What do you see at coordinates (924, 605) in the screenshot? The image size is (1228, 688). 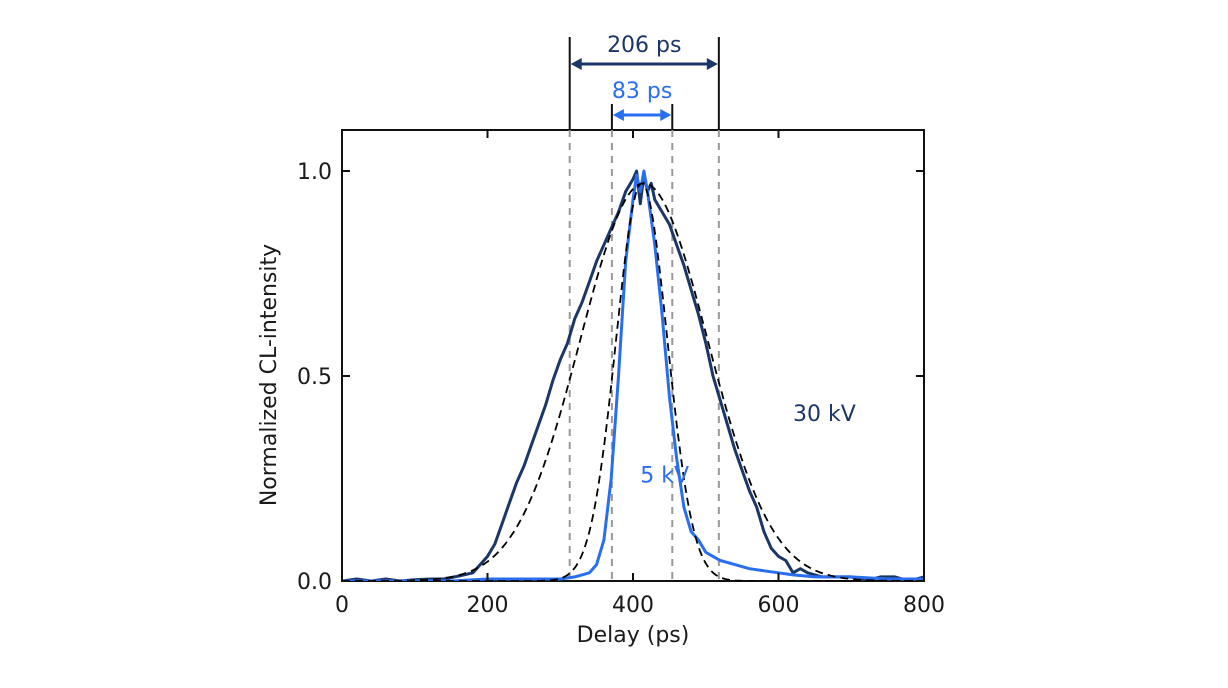 I see `x-tick-label: 800` at bounding box center [924, 605].